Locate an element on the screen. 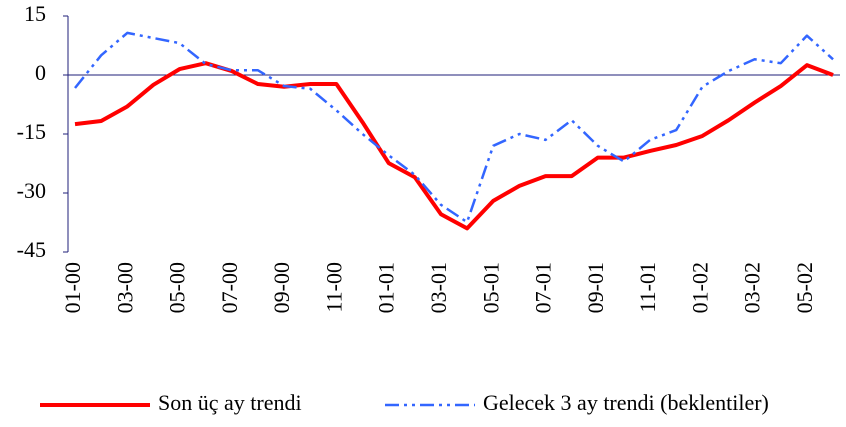 The height and width of the screenshot is (427, 846). y-tick-label: -45 is located at coordinates (31, 249).